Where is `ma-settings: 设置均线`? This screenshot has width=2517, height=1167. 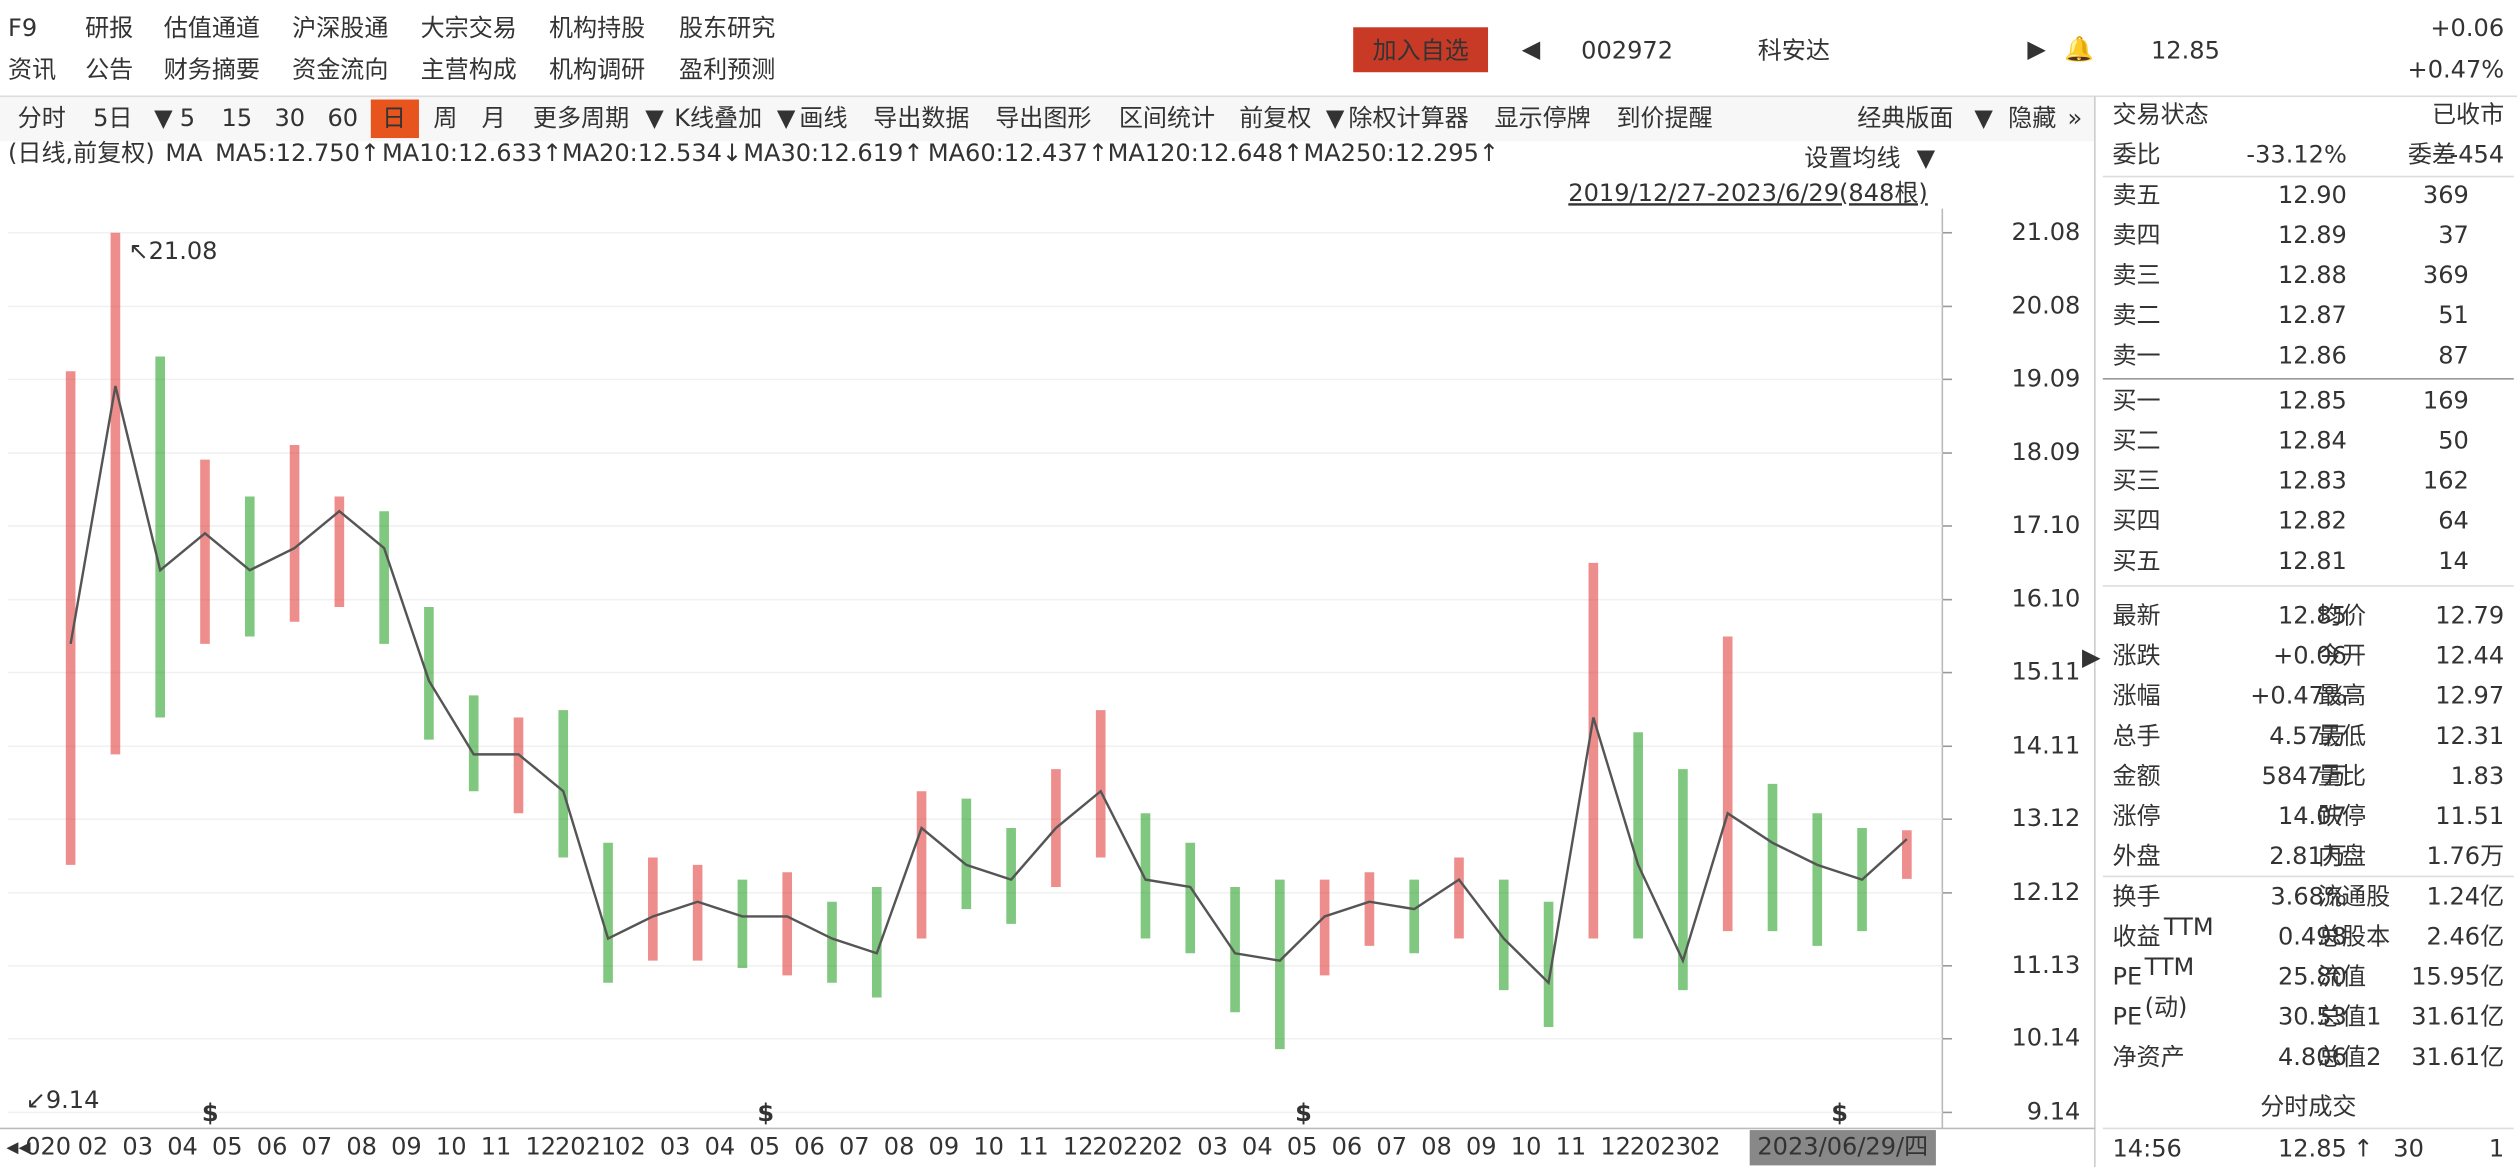 ma-settings: 设置均线 is located at coordinates (1852, 158).